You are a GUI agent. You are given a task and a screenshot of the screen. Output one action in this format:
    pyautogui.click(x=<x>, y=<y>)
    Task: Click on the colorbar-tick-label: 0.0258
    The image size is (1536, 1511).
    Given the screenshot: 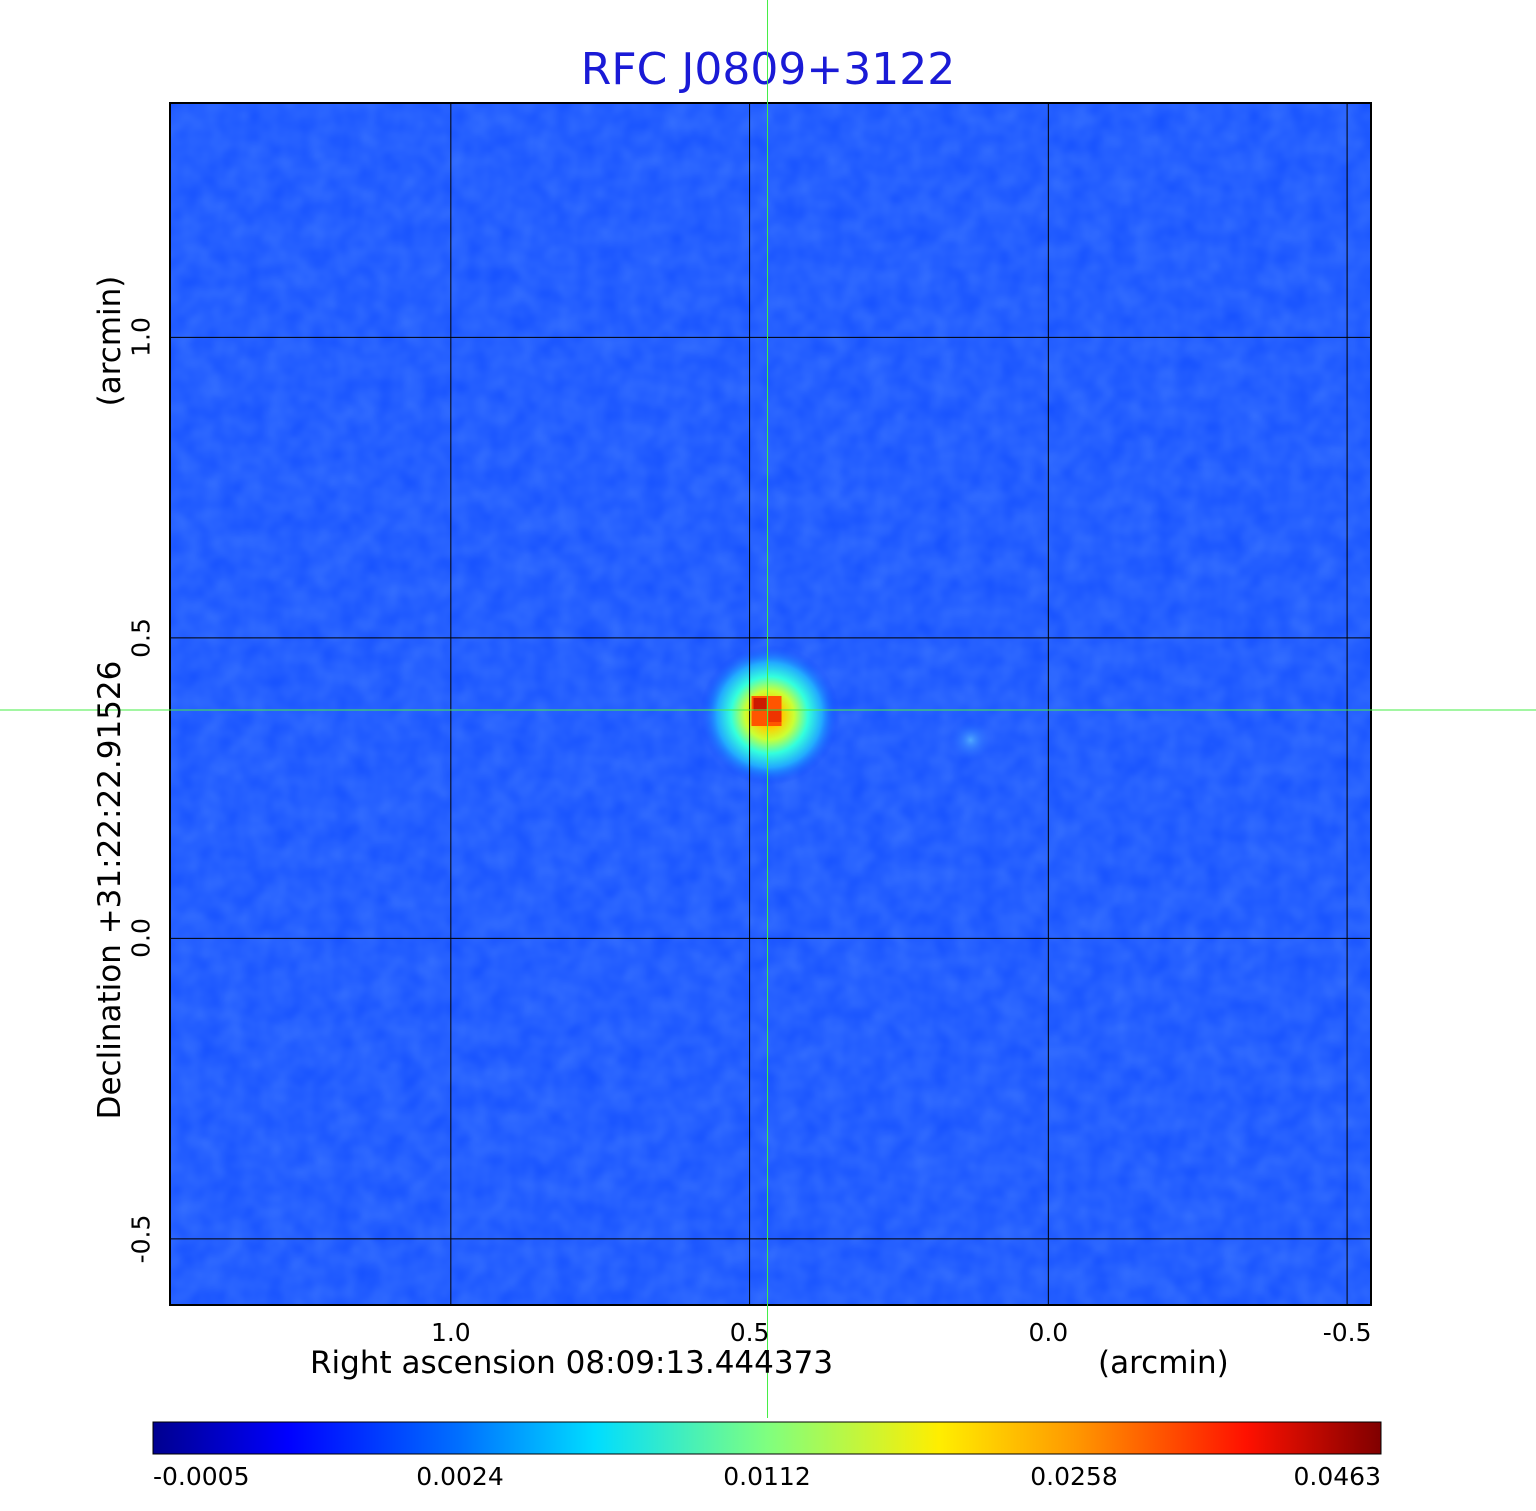 What is the action you would take?
    pyautogui.click(x=1074, y=1476)
    